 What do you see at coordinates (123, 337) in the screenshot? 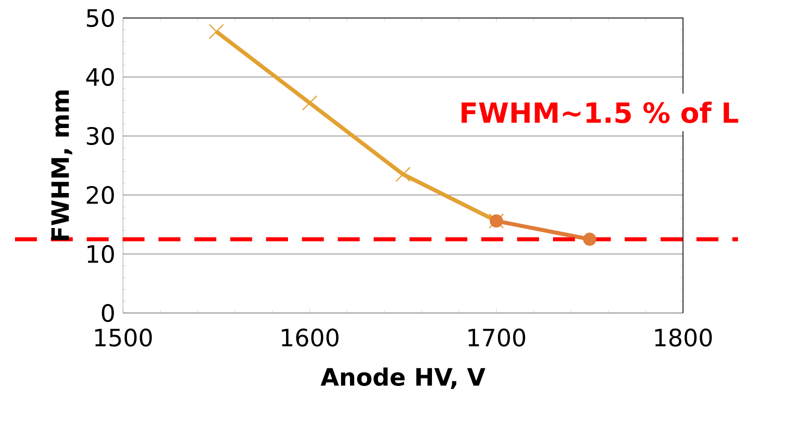
I see `x-tick-label: 1500` at bounding box center [123, 337].